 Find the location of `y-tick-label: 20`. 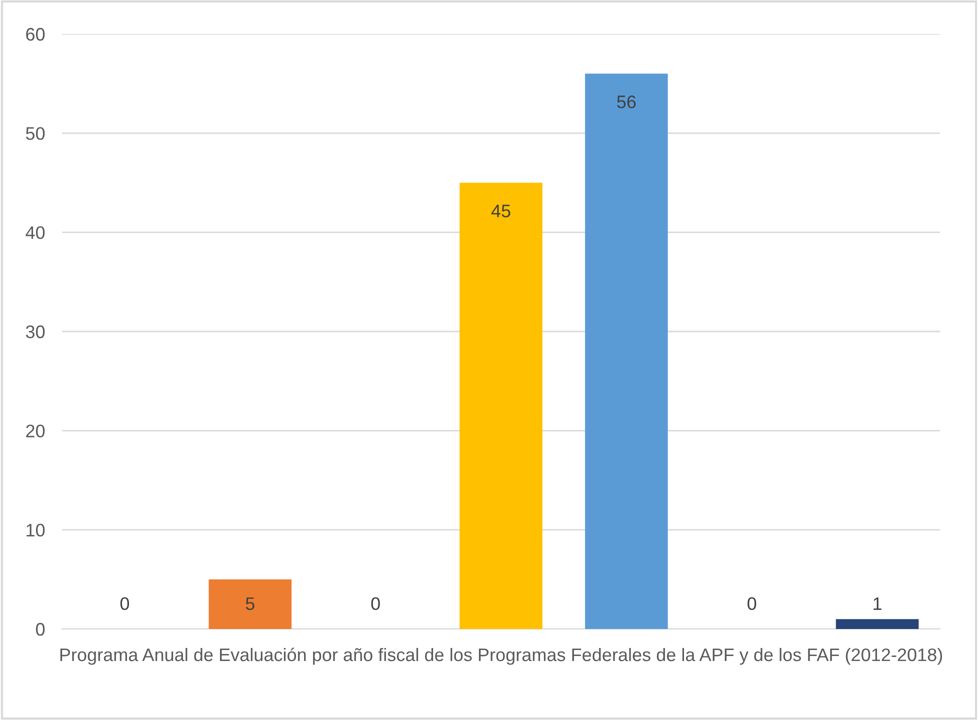

y-tick-label: 20 is located at coordinates (35, 431).